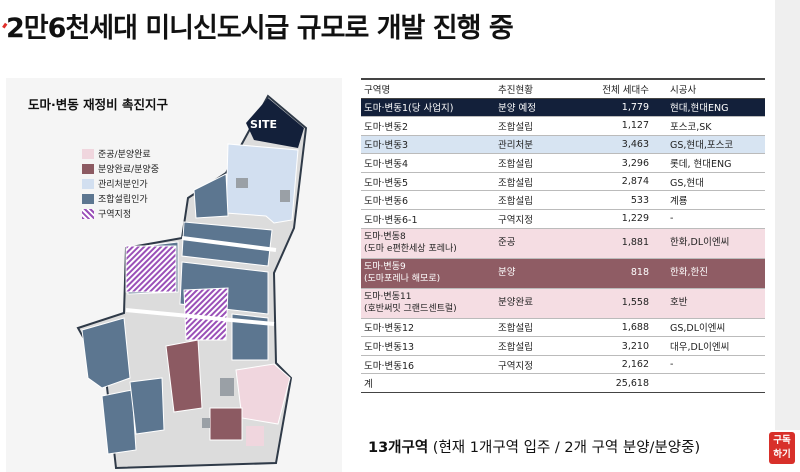 This screenshot has height=472, width=800. I want to click on legend-label: 준공/분양완료, so click(124, 155).